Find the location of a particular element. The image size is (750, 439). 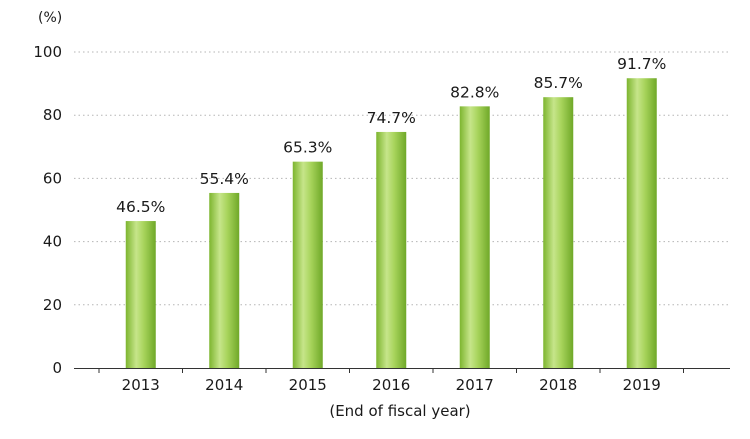

x-tick-label-2016: 2016 is located at coordinates (391, 385).